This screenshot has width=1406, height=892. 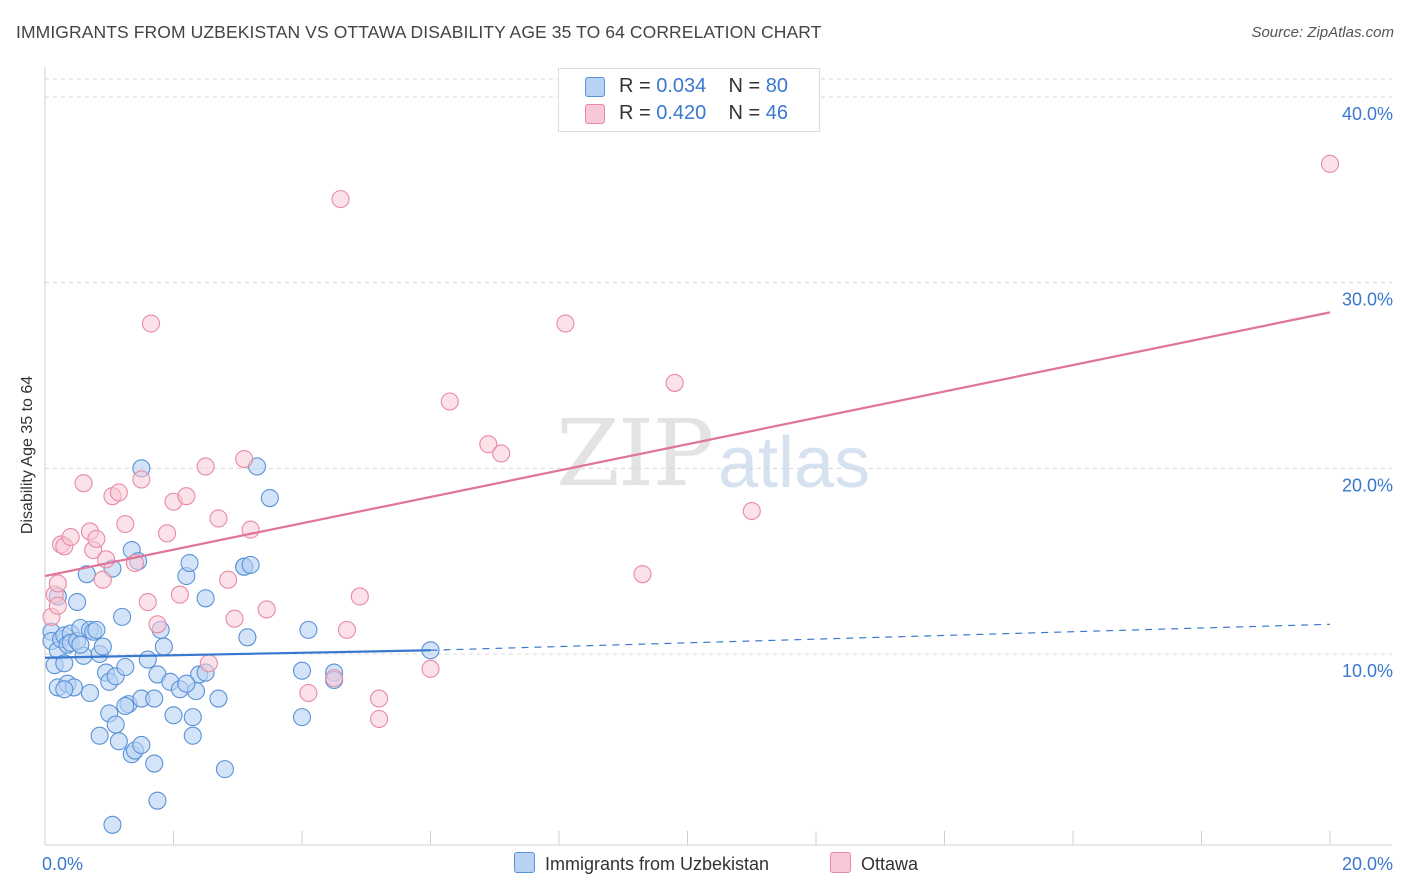 What do you see at coordinates (1367, 300) in the screenshot?
I see `y-tick-label: 30.0%` at bounding box center [1367, 300].